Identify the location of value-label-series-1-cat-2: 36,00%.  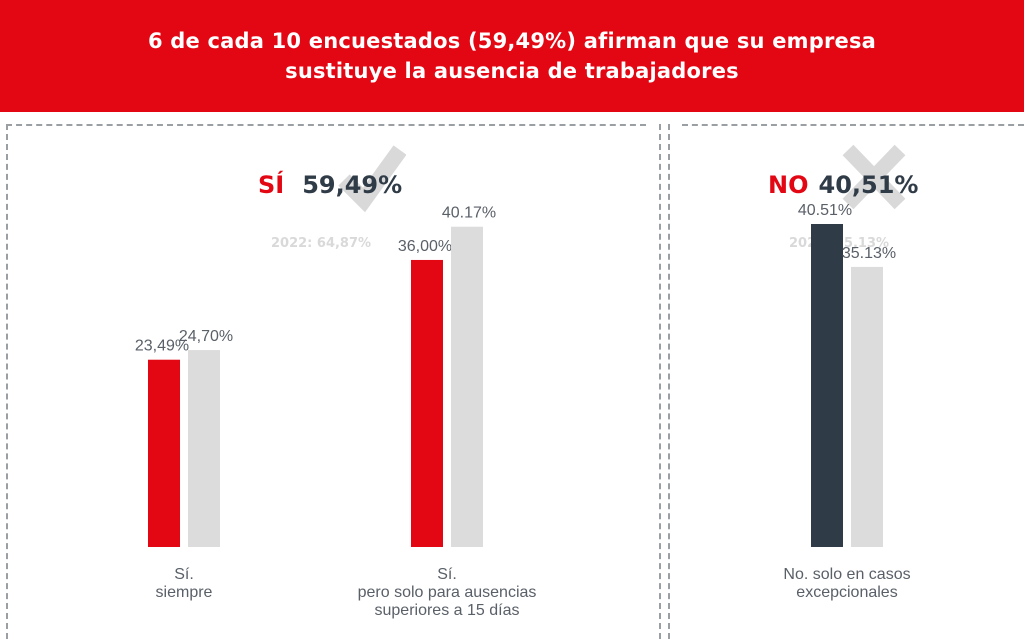
(425, 246).